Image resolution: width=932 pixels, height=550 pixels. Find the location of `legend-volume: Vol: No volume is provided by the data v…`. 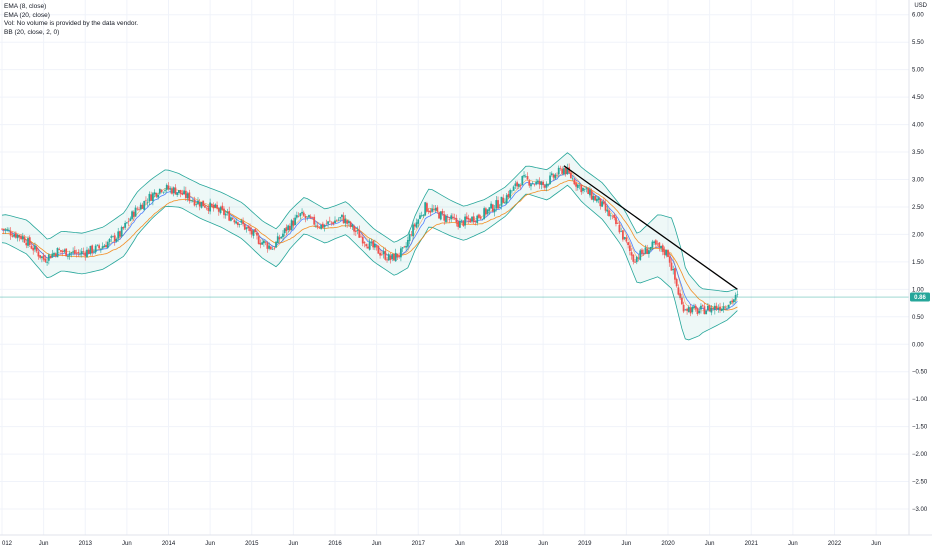

legend-volume: Vol: No volume is provided by the data v… is located at coordinates (71, 24).